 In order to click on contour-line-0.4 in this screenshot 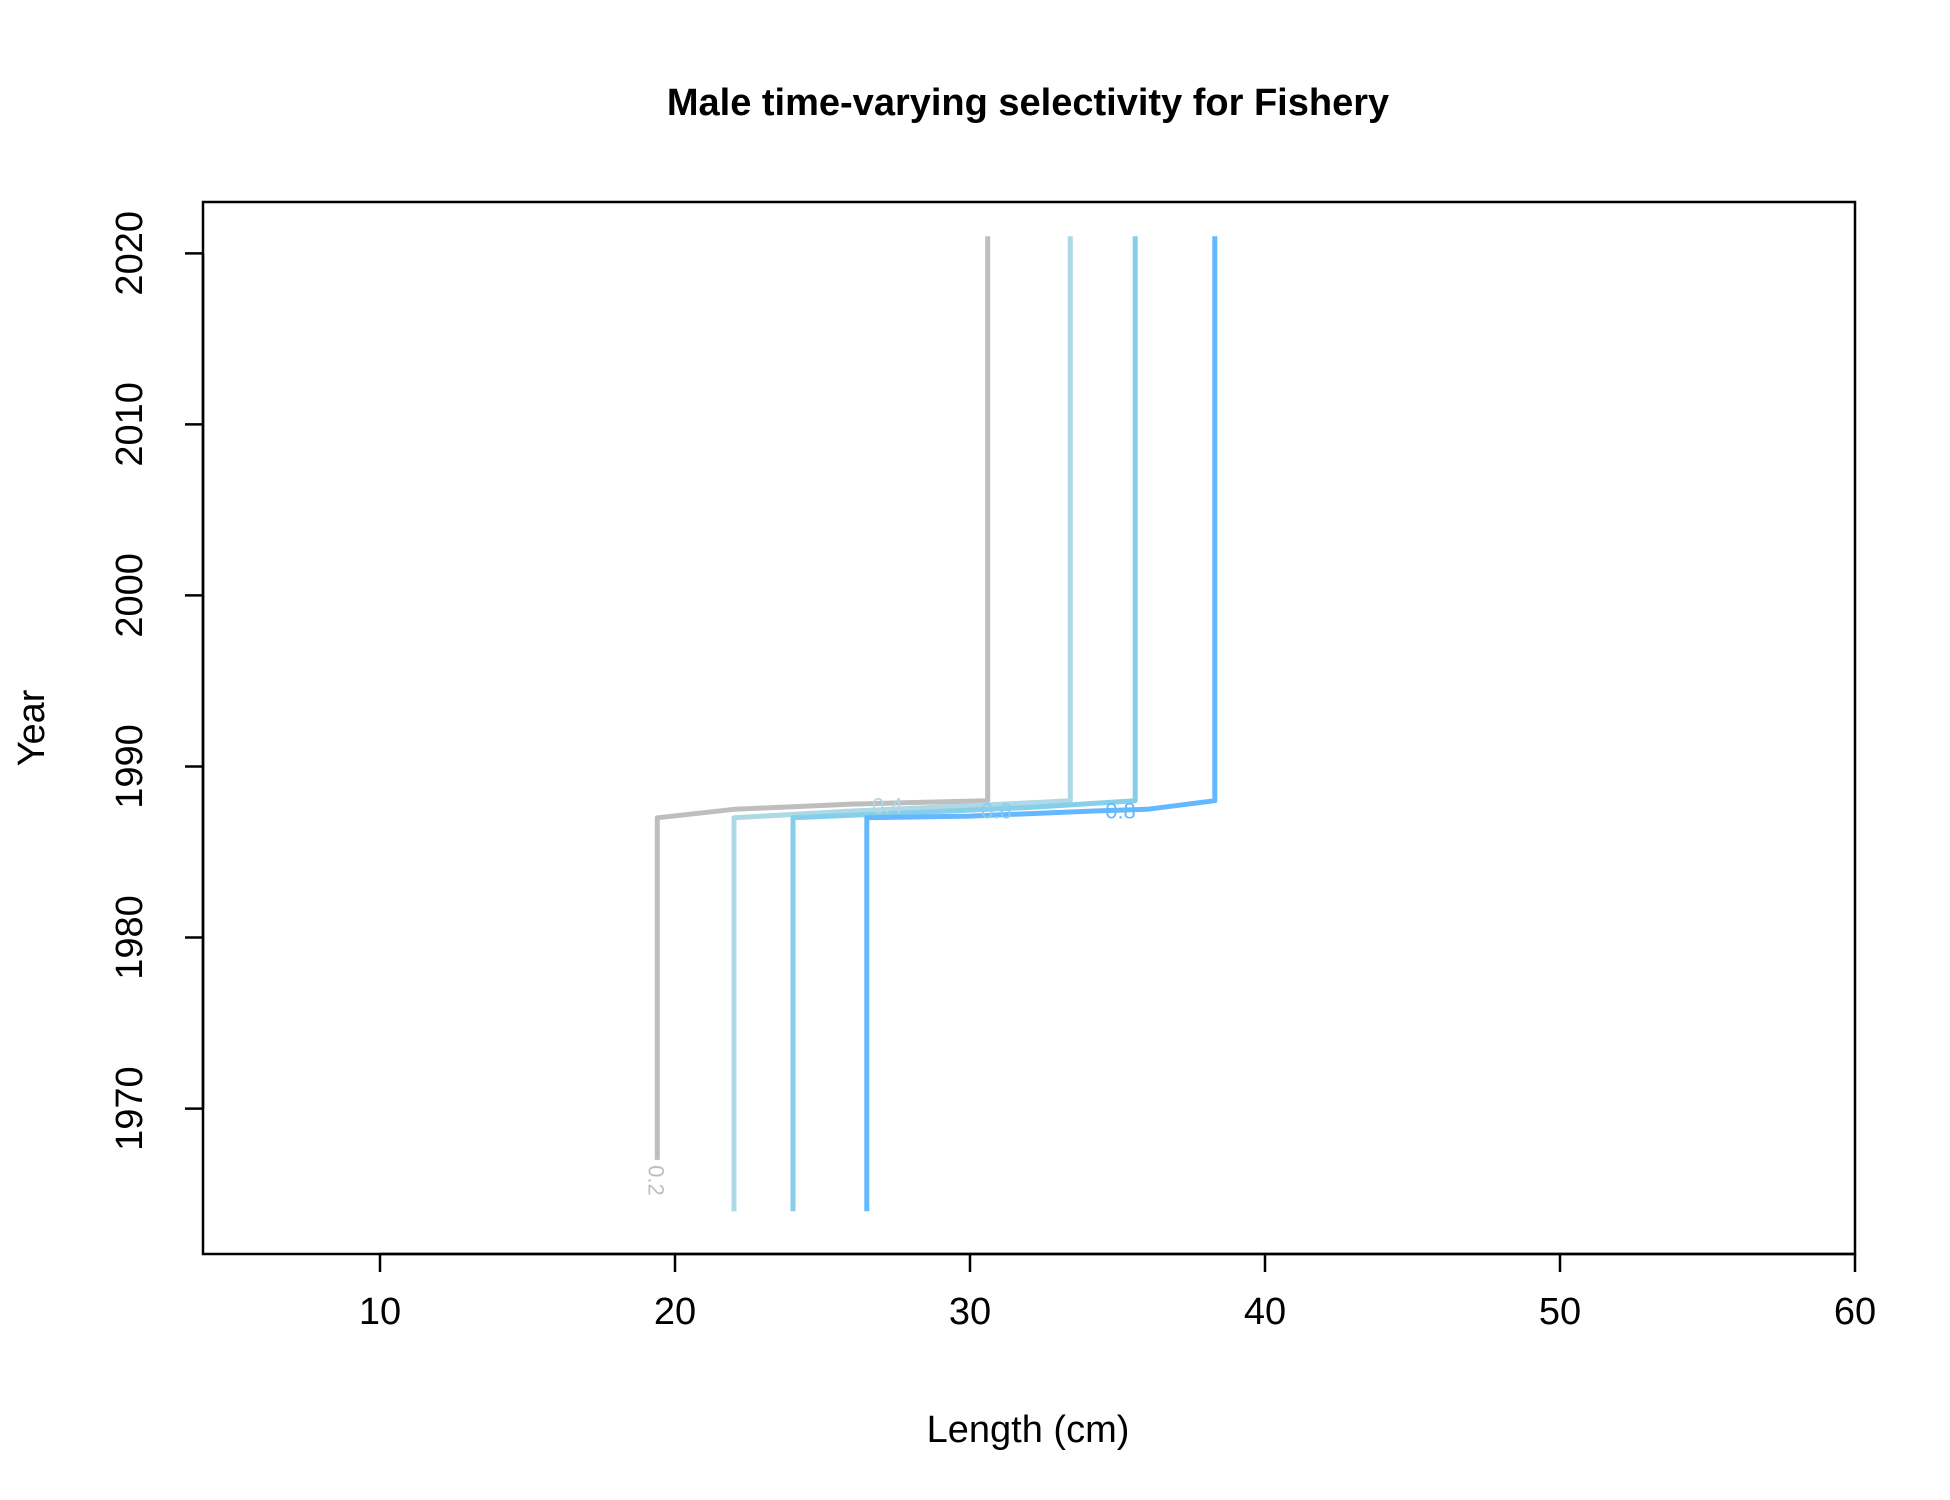, I will do `click(902, 724)`.